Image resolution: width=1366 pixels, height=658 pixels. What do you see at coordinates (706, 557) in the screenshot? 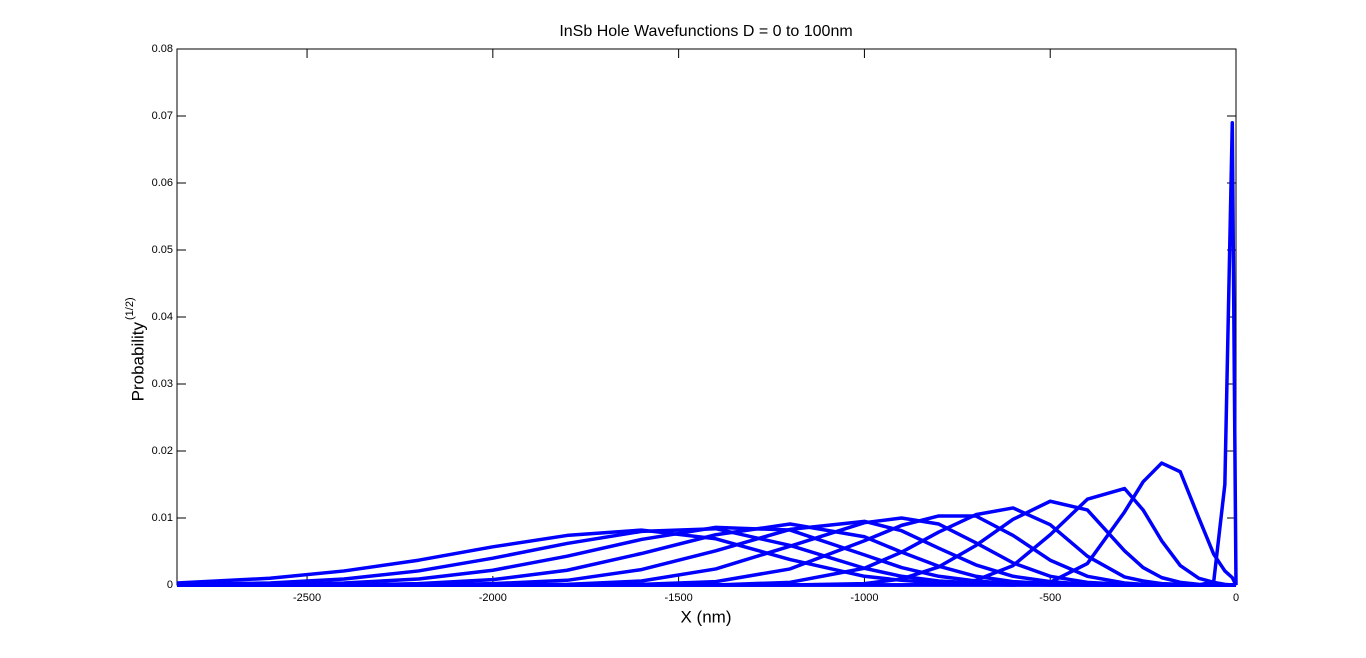
I see `line-series` at bounding box center [706, 557].